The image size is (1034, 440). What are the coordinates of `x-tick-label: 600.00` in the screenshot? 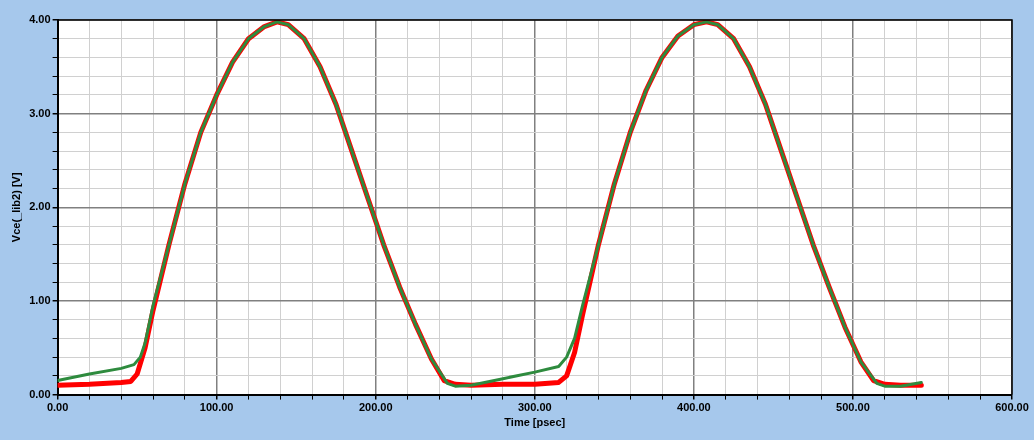 It's located at (1012, 407).